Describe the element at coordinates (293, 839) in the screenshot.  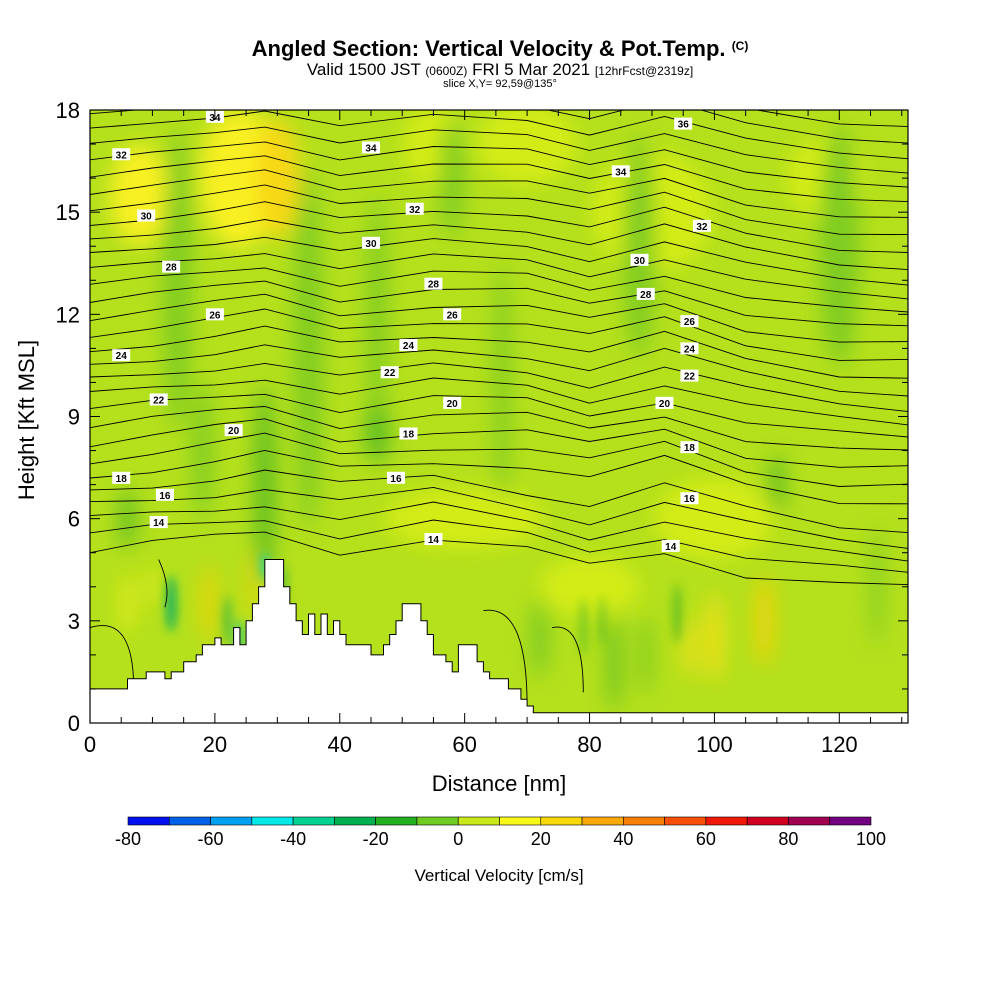
I see `colorbar-tick-label: -40` at that location.